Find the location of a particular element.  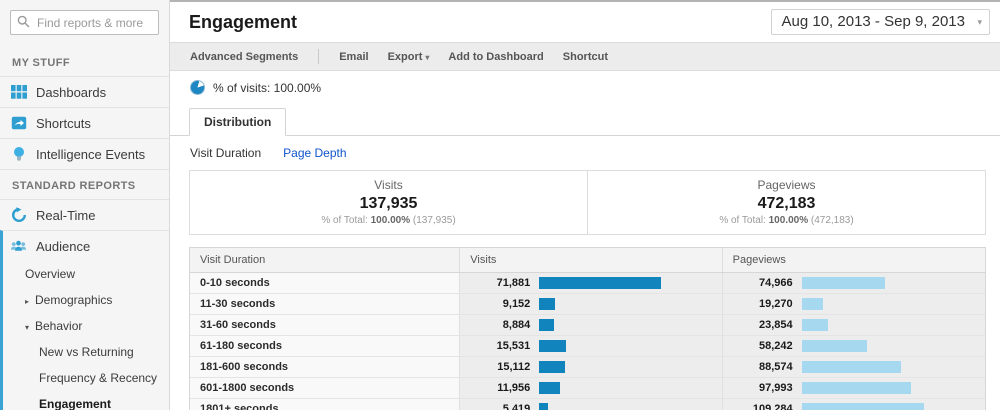

pageviews-value: 109,284 is located at coordinates (772, 406).